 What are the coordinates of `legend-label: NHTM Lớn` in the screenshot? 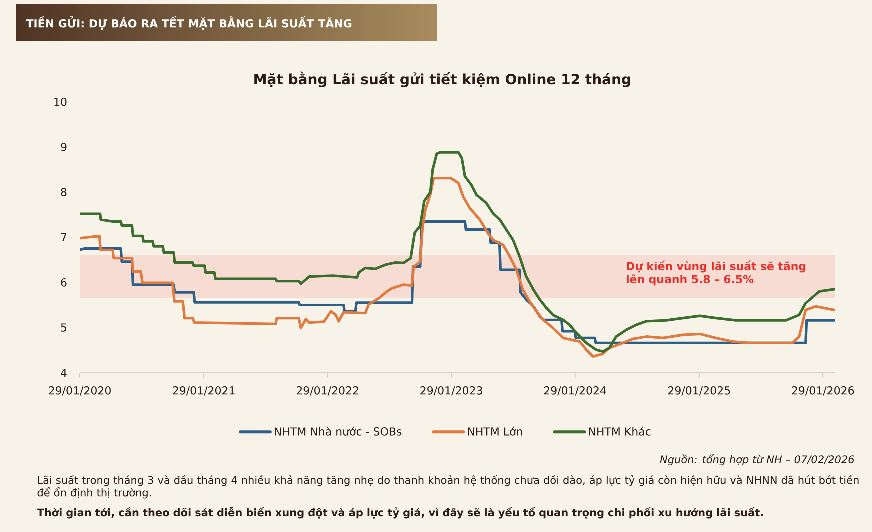 It's located at (495, 431).